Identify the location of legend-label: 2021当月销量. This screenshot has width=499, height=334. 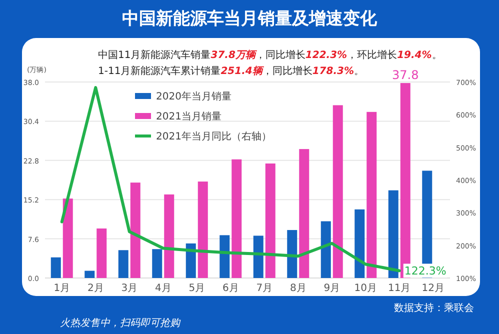
(189, 116).